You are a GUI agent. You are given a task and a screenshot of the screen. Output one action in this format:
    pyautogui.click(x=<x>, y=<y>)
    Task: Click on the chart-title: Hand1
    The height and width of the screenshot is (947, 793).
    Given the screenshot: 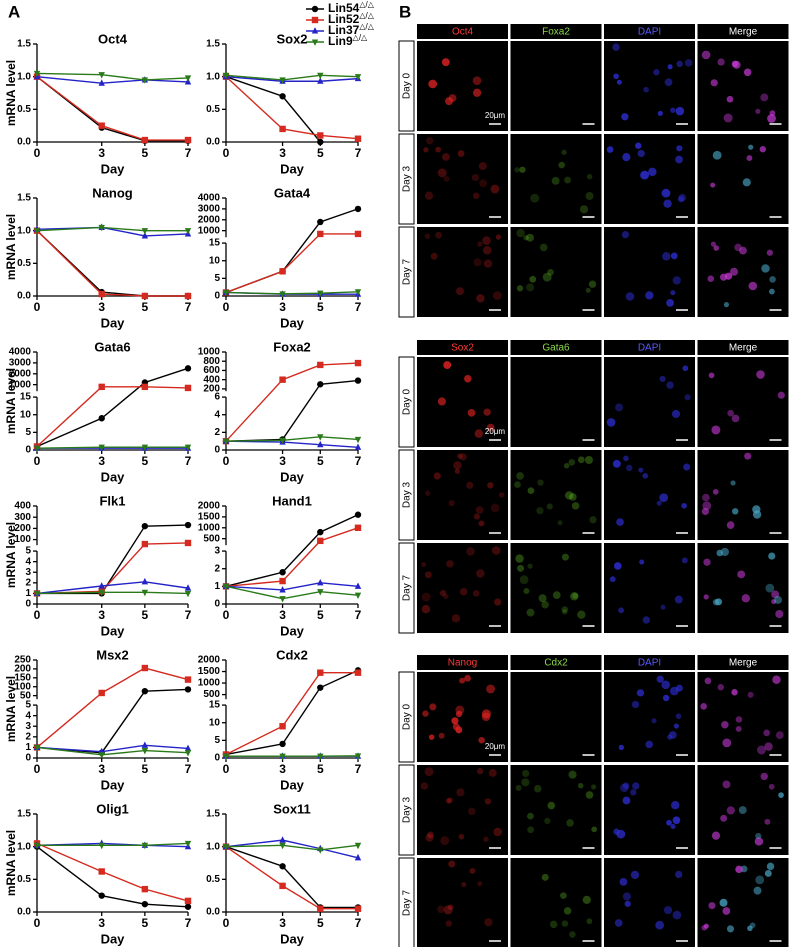 What is the action you would take?
    pyautogui.click(x=292, y=500)
    